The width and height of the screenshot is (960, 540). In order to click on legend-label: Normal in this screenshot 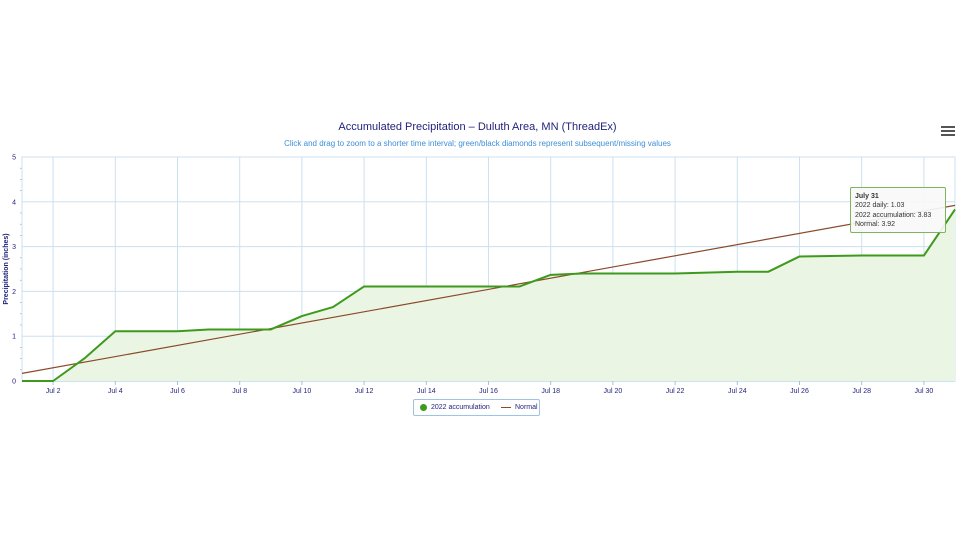, I will do `click(526, 407)`.